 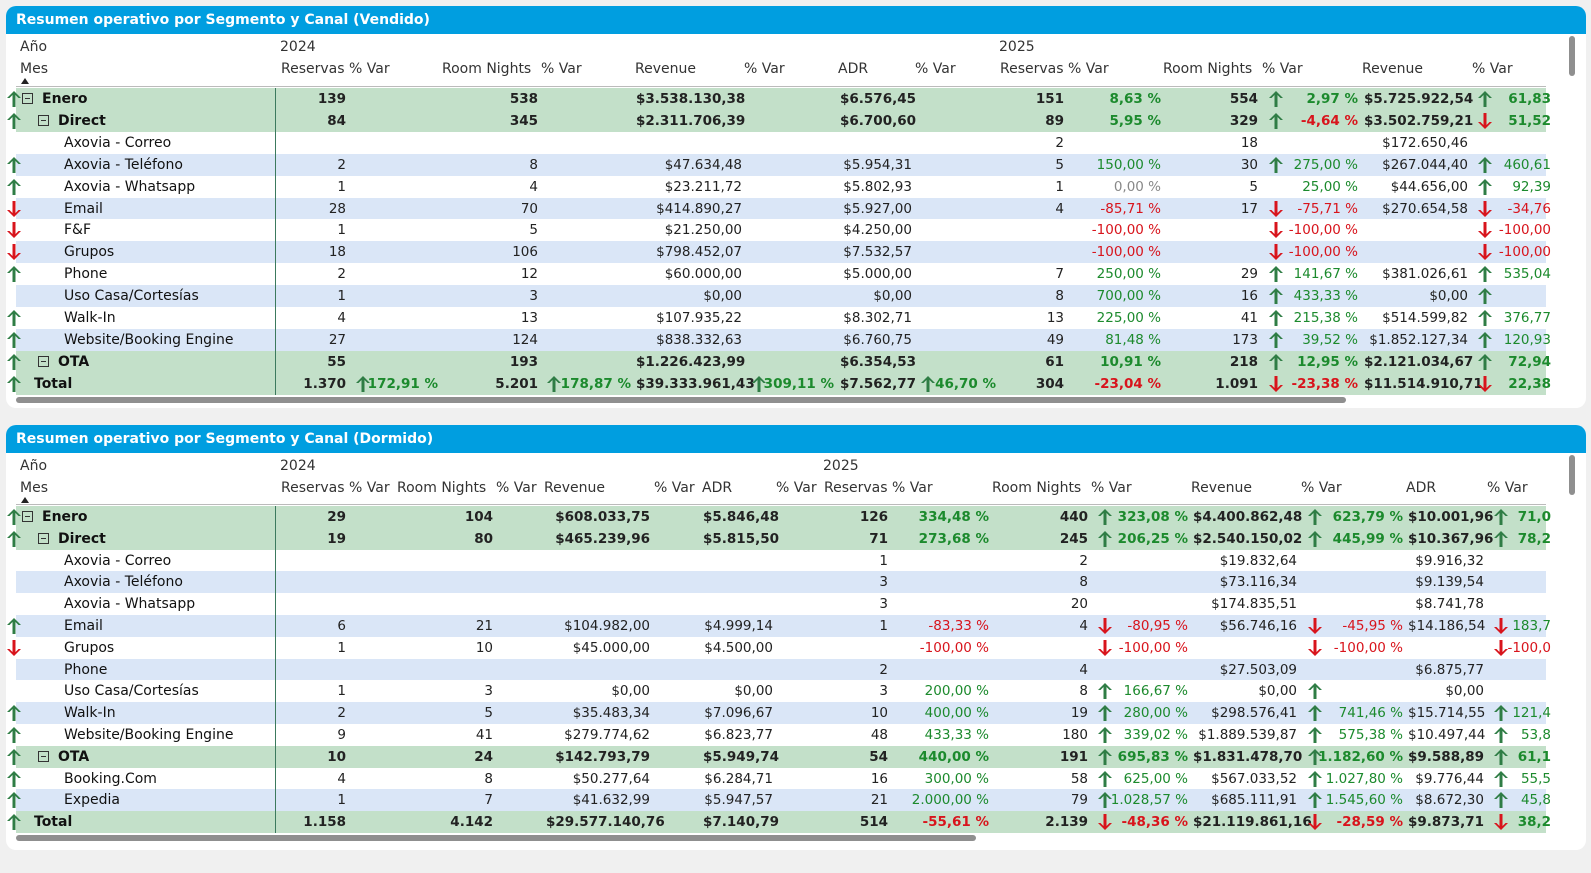 I want to click on pct-var-cell: 183,7, so click(x=1531, y=626).